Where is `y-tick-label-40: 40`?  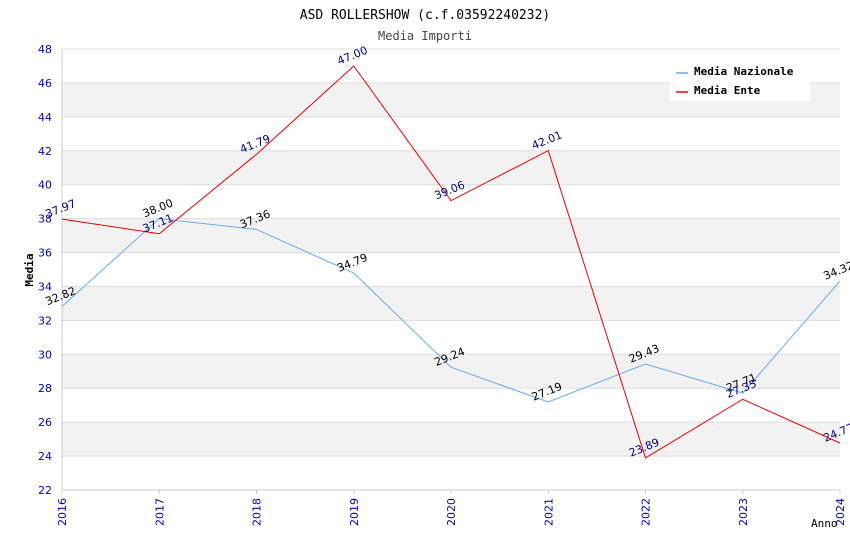 y-tick-label-40: 40 is located at coordinates (45, 185).